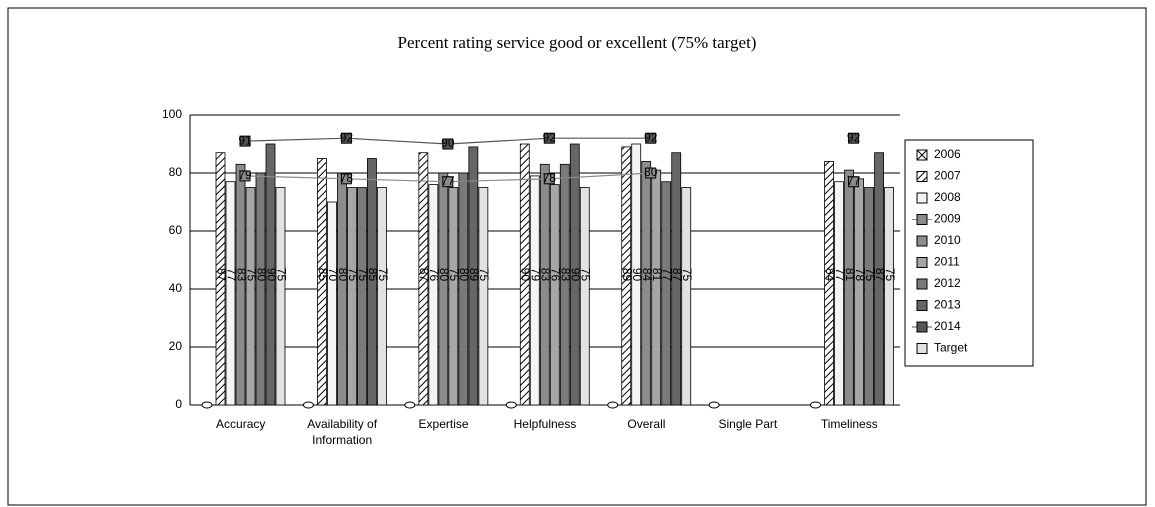 This screenshot has height=507, width=1155. I want to click on x-tick-label: Availability of Information, so click(342, 432).